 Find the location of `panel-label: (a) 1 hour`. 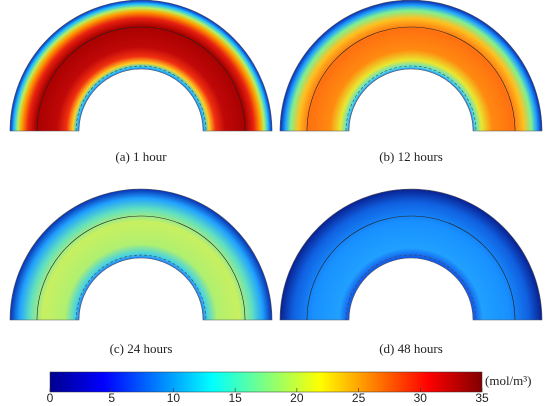

panel-label: (a) 1 hour is located at coordinates (141, 156).